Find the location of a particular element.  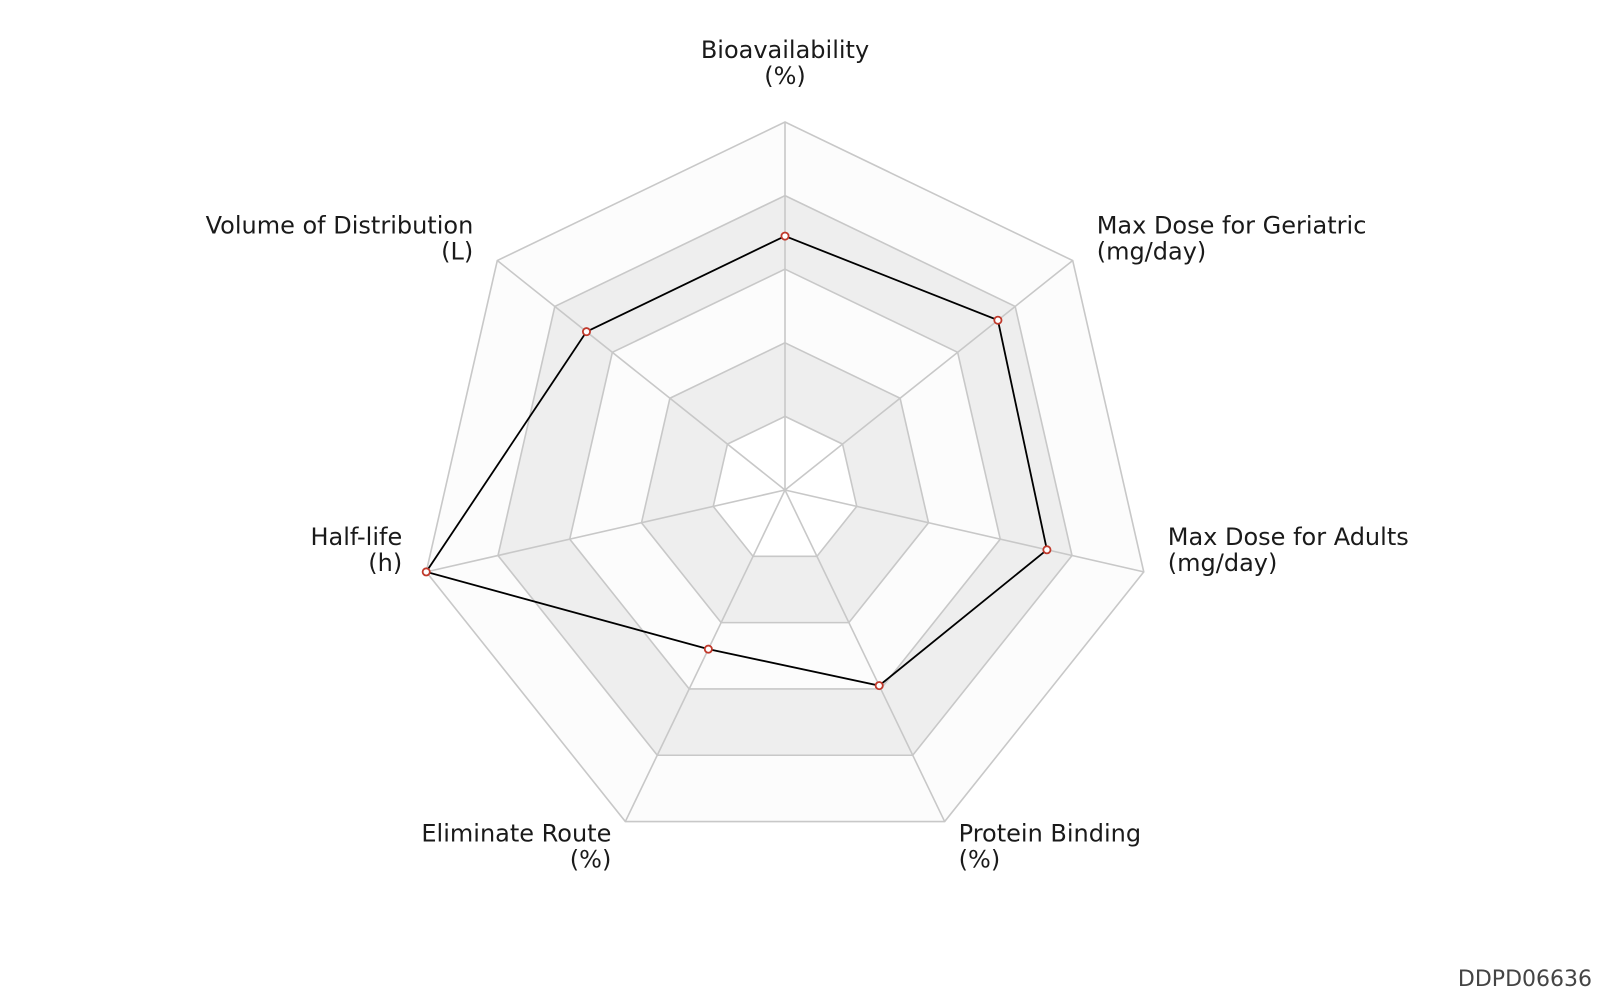

axis-label-name: Max Dose for Geriatric is located at coordinates (1232, 226).